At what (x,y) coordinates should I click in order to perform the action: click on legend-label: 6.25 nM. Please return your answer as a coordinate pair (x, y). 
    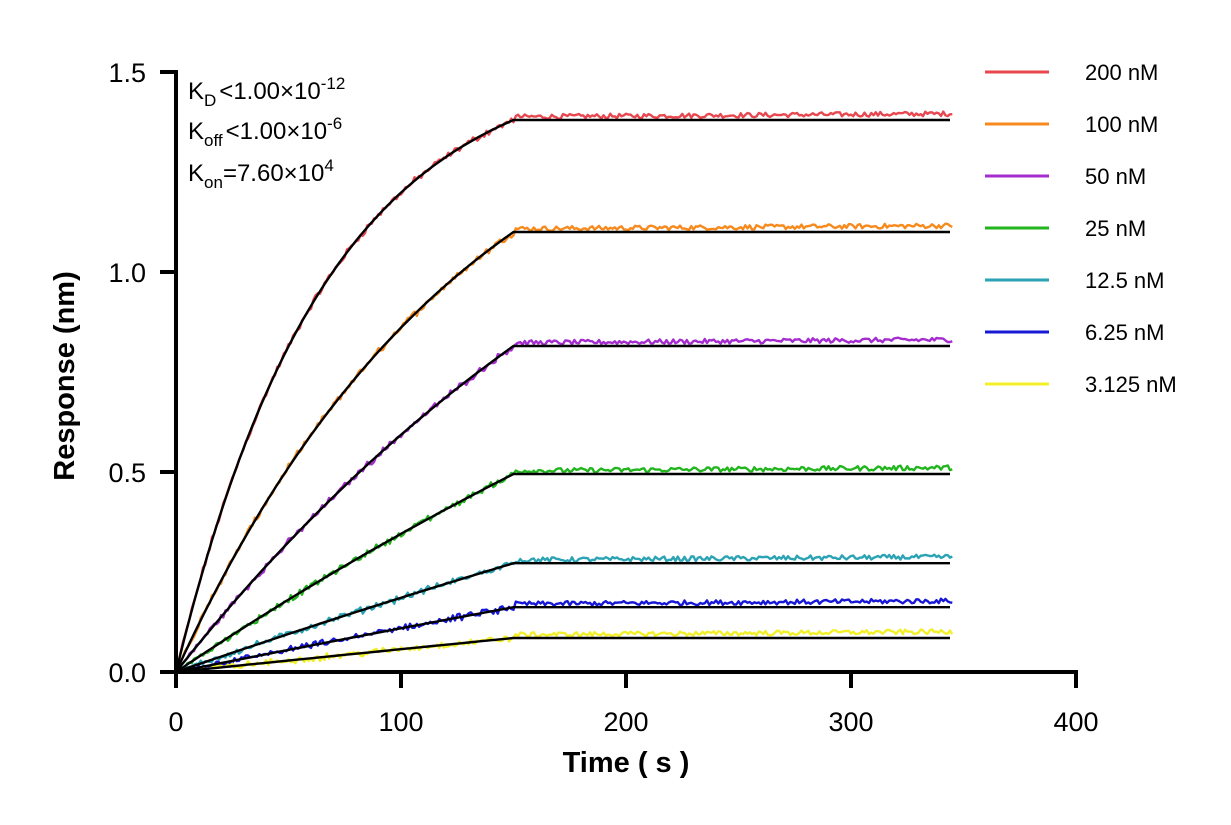
    Looking at the image, I should click on (1125, 332).